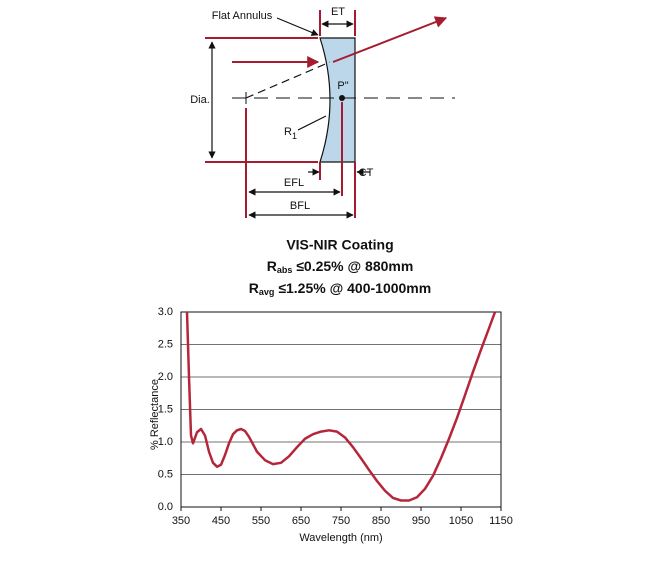  I want to click on x-axis-label: Wavelength (nm), so click(340, 538).